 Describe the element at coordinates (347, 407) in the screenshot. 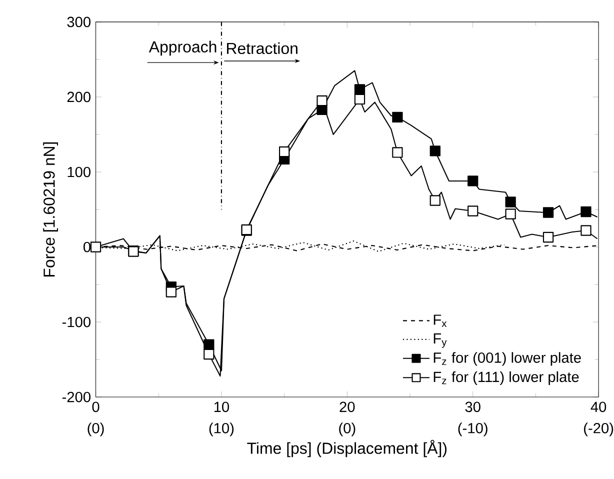

I see `x-tick-label: 20` at that location.